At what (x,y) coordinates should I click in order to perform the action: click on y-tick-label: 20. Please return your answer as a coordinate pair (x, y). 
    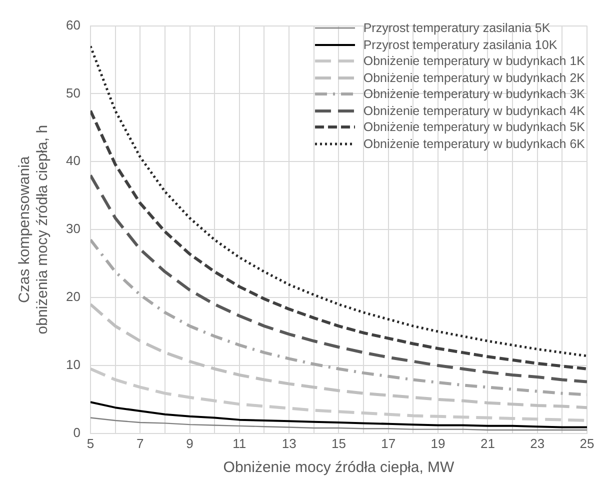
    Looking at the image, I should click on (73, 296).